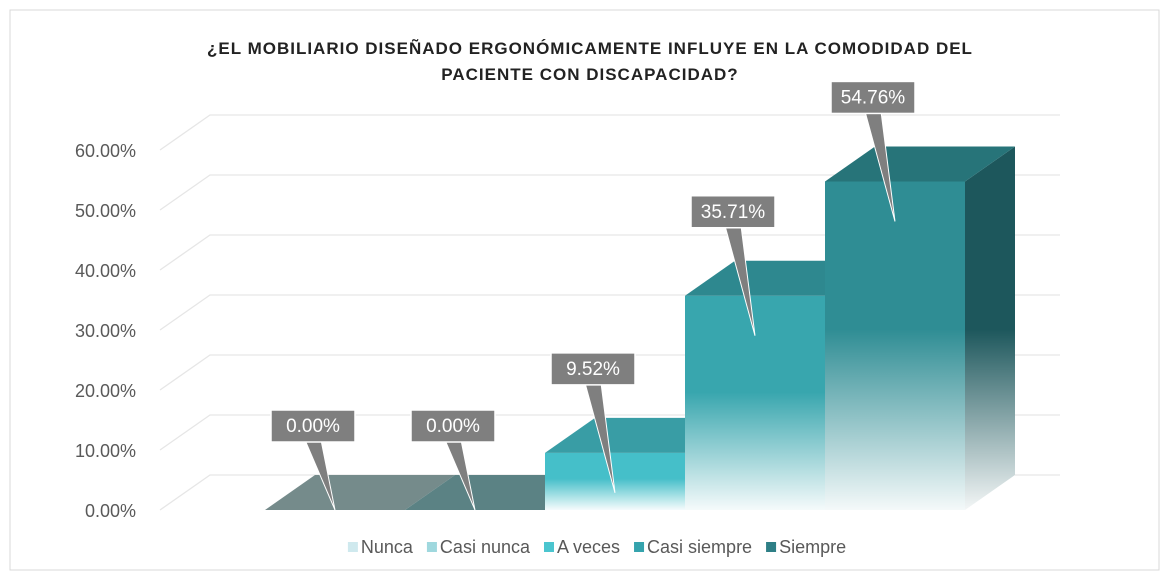 The image size is (1169, 576). I want to click on bar-fade, so click(920, 345).